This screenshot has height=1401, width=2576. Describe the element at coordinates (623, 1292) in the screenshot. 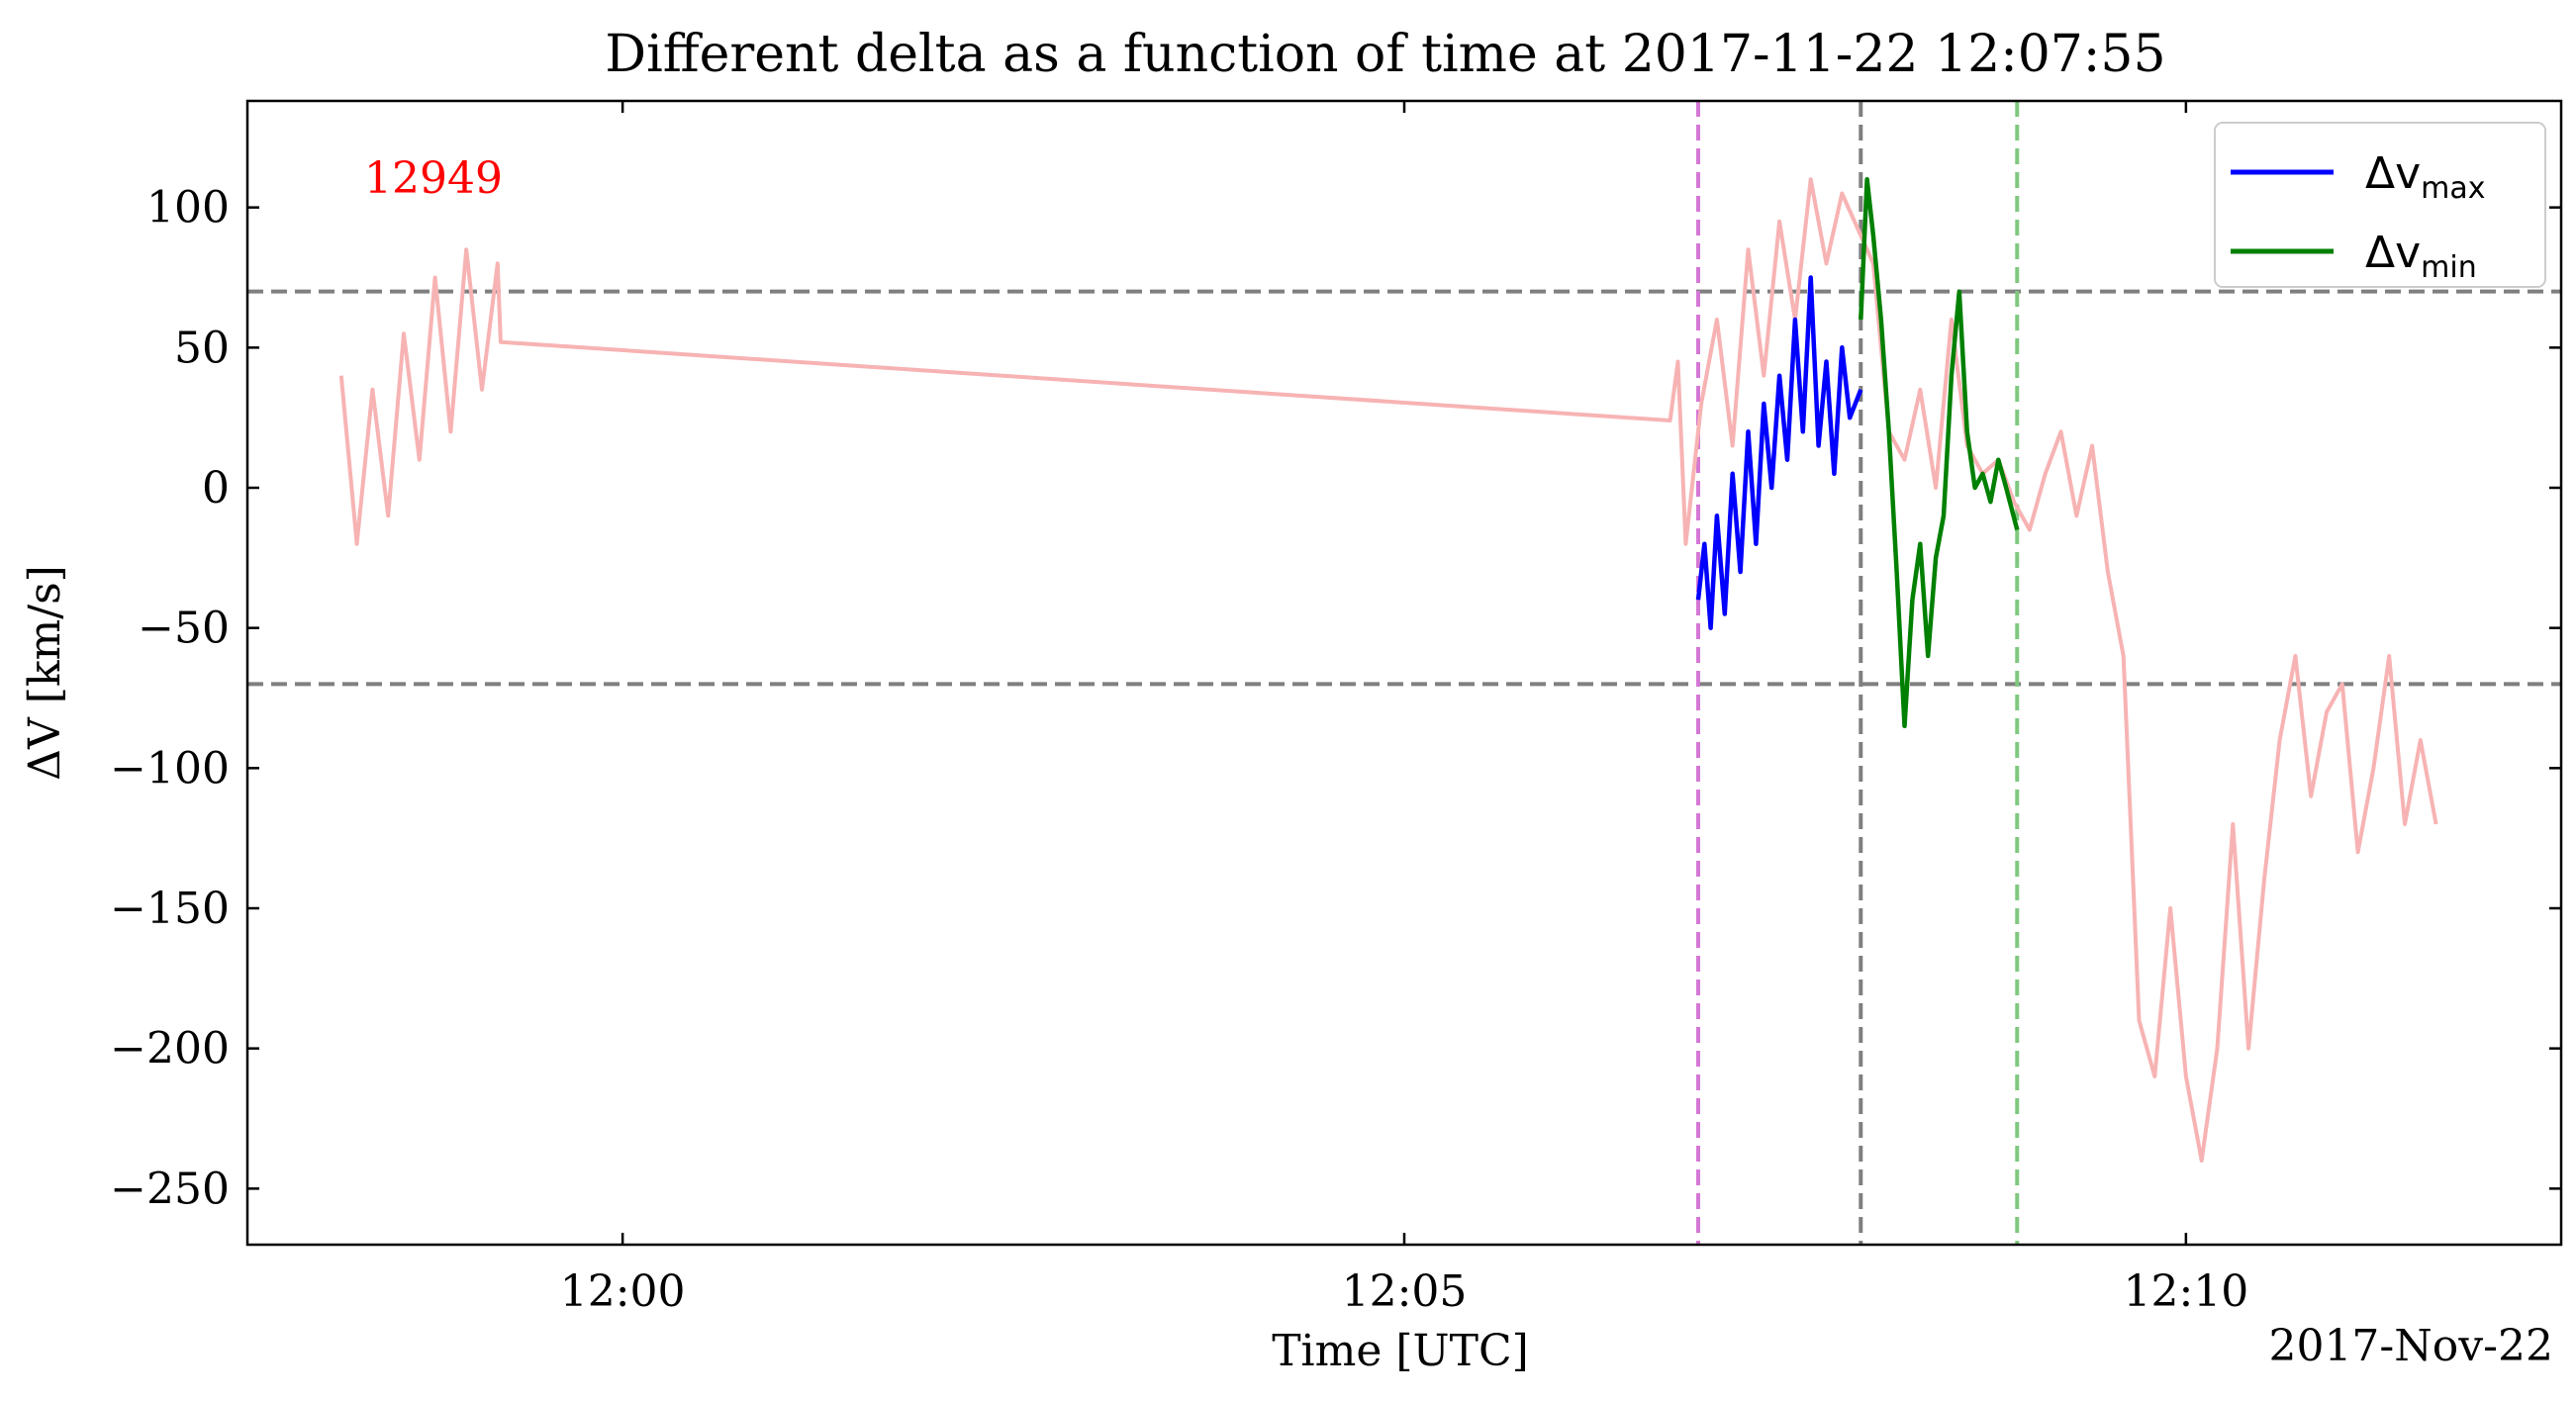

I see `x-tick-label-0: 12:00` at that location.